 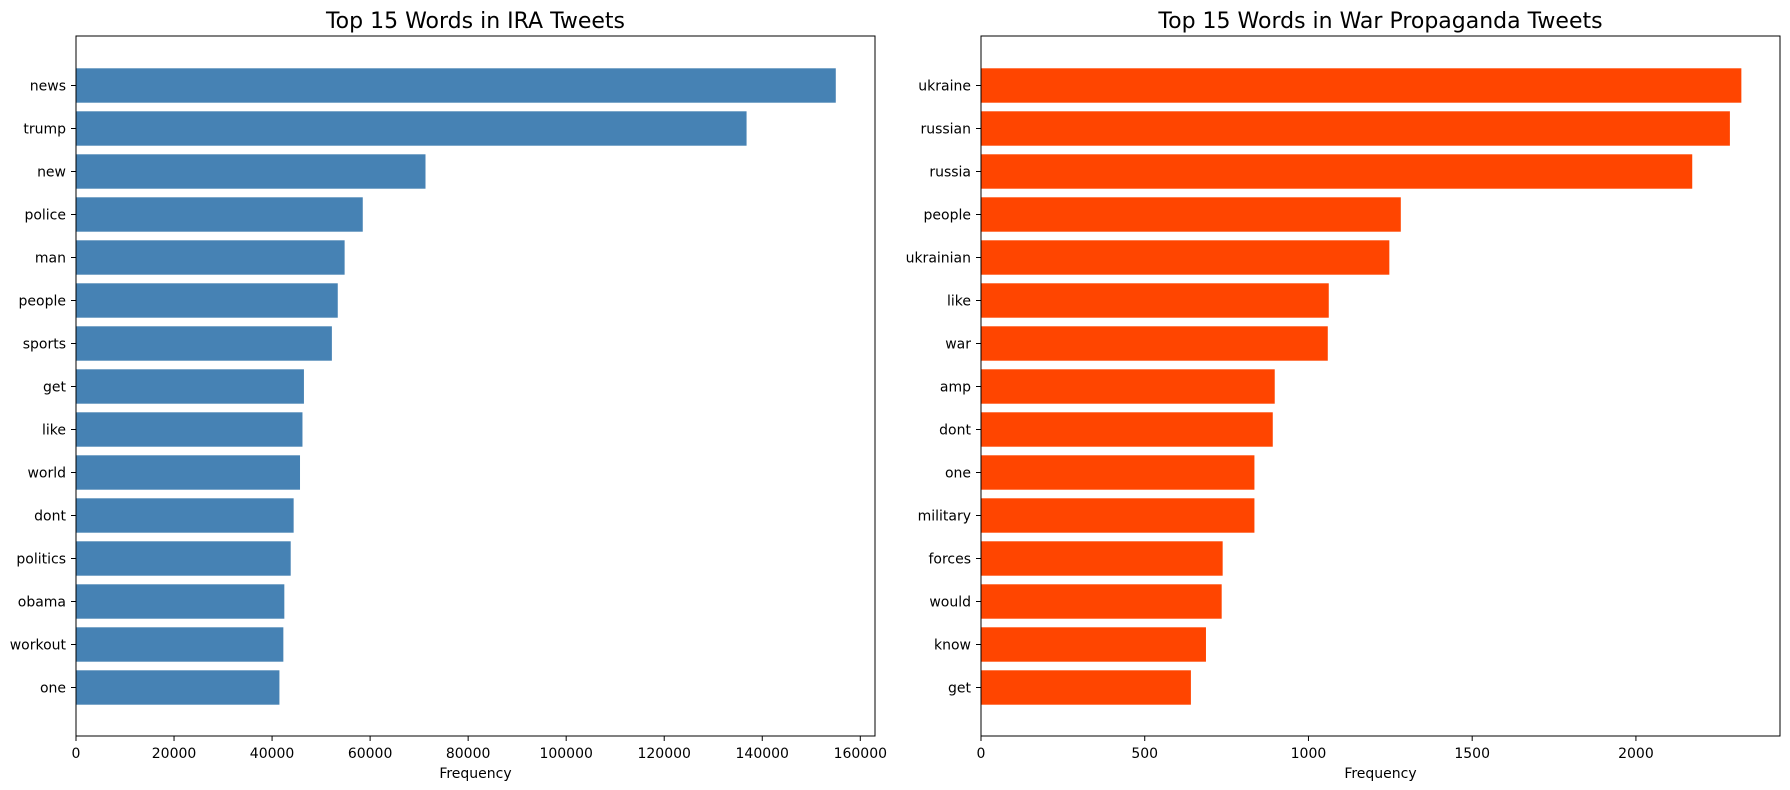 What do you see at coordinates (1361, 85) in the screenshot?
I see `bar-ukraine` at bounding box center [1361, 85].